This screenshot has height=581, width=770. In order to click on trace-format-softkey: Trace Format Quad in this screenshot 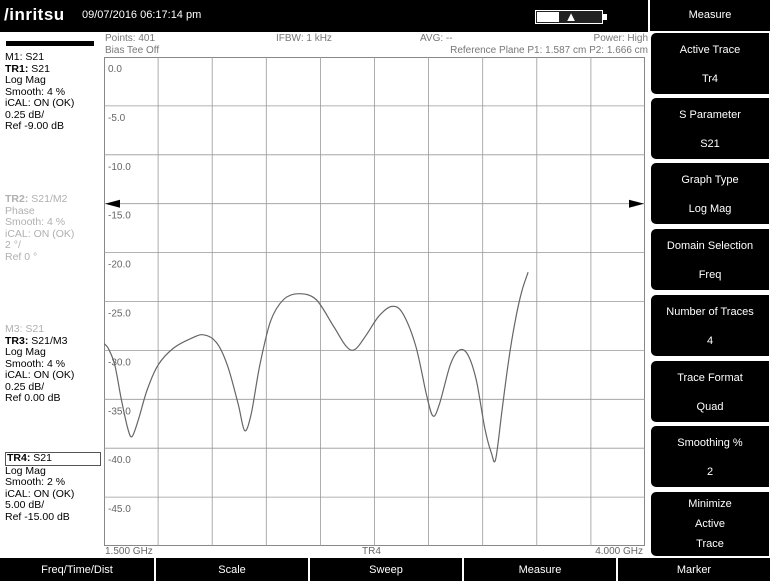, I will do `click(710, 391)`.